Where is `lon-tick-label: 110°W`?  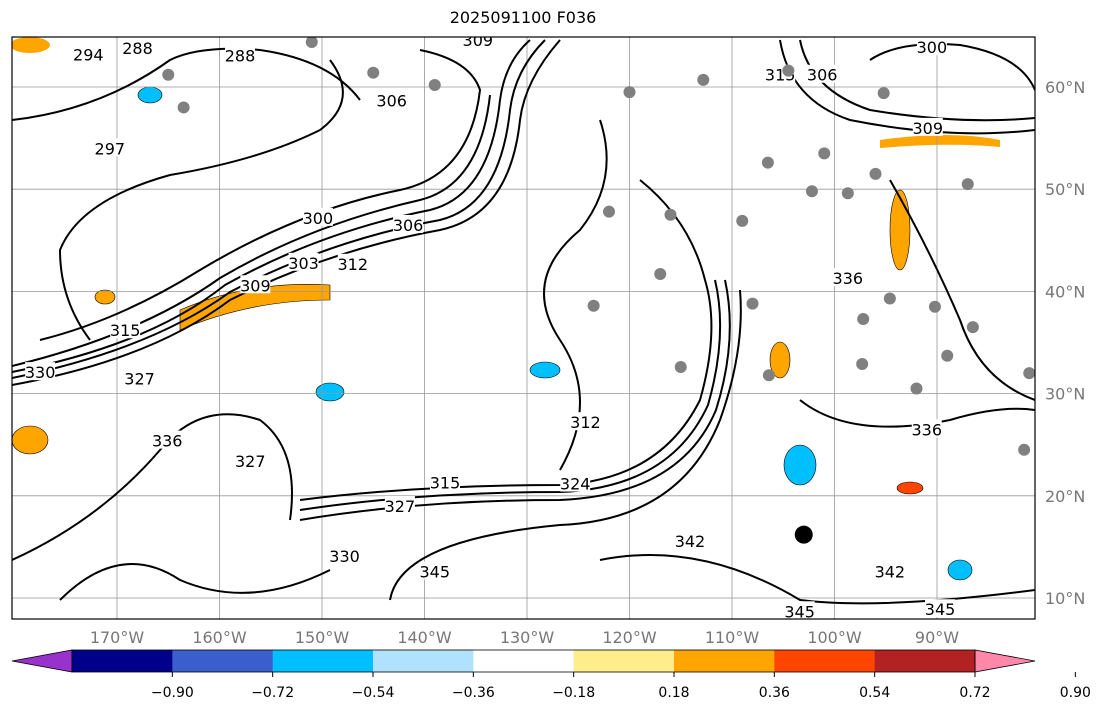 lon-tick-label: 110°W is located at coordinates (732, 637).